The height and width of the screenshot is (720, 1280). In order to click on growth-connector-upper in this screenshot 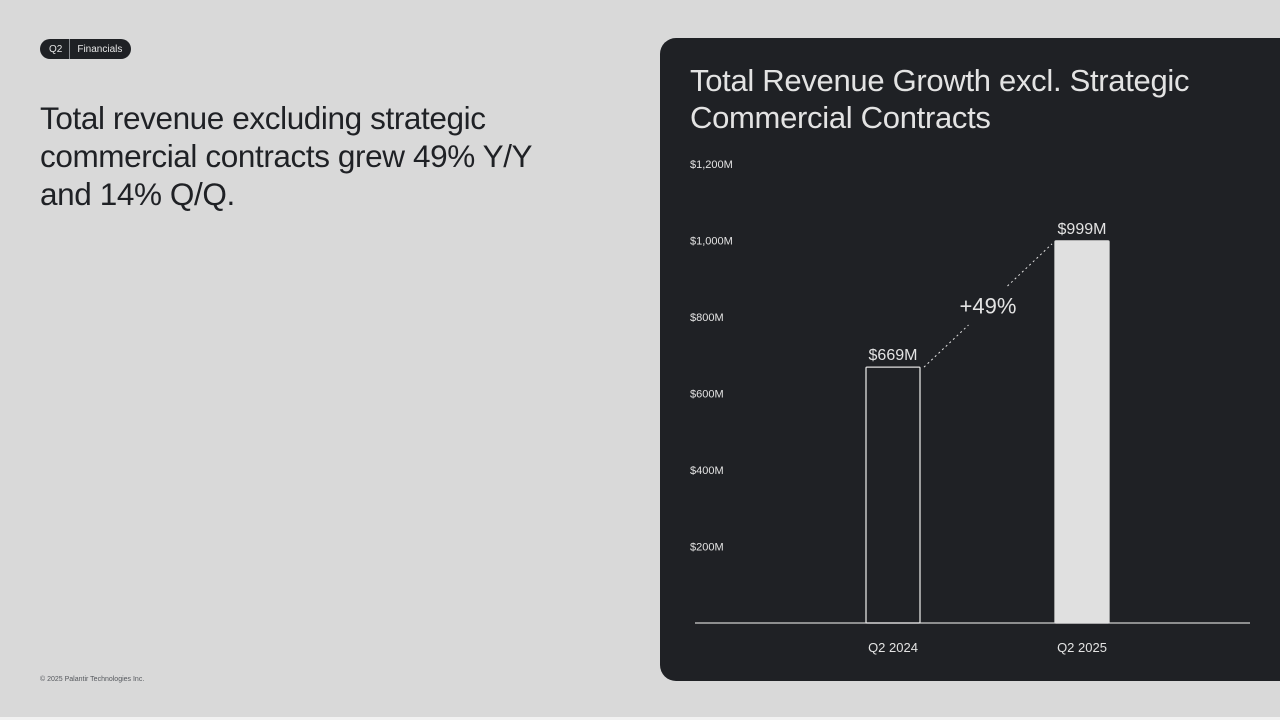, I will do `click(1030, 265)`.